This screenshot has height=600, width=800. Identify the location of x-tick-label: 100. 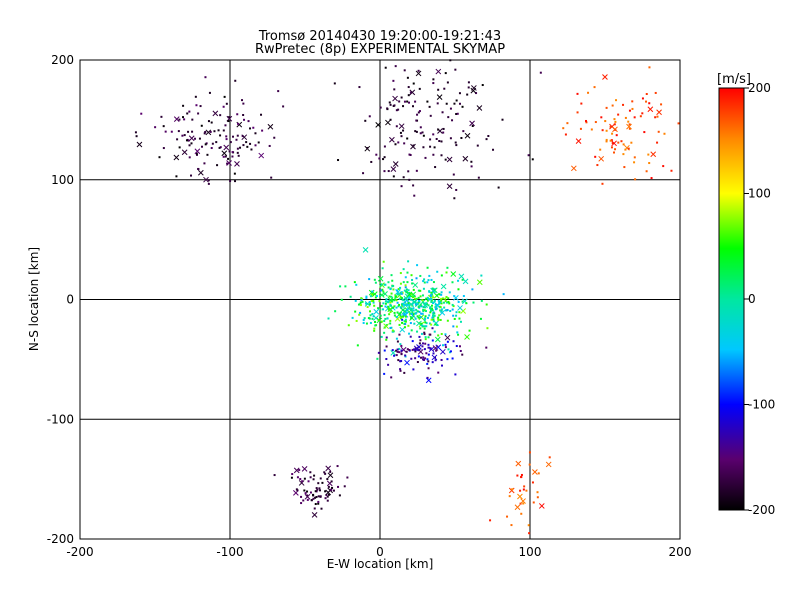
(530, 552).